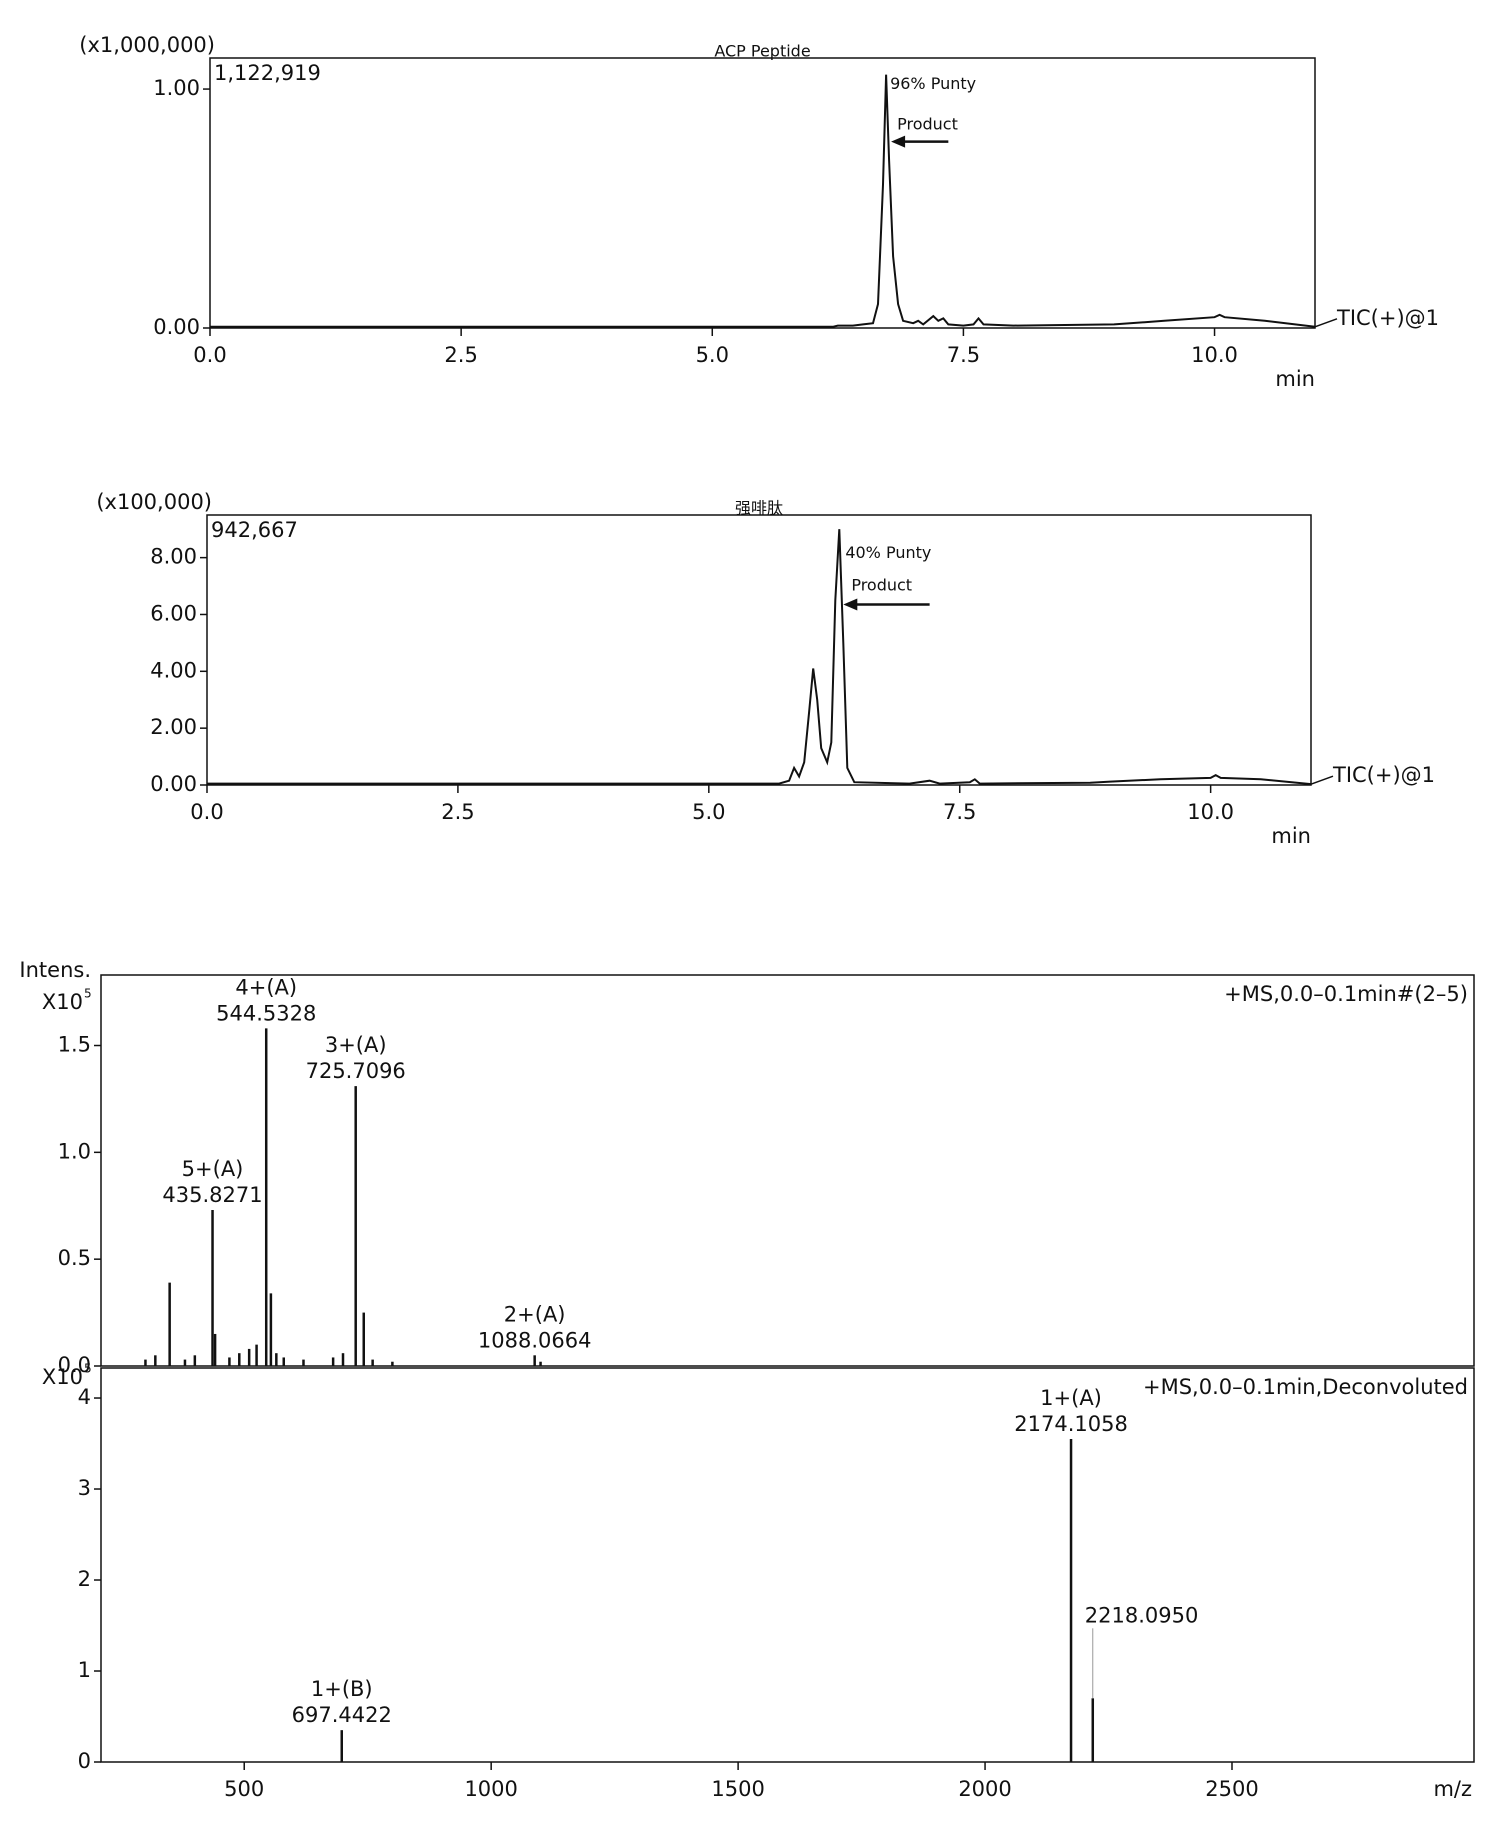  What do you see at coordinates (342, 1689) in the screenshot?
I see `charge-label: 1+(B)` at bounding box center [342, 1689].